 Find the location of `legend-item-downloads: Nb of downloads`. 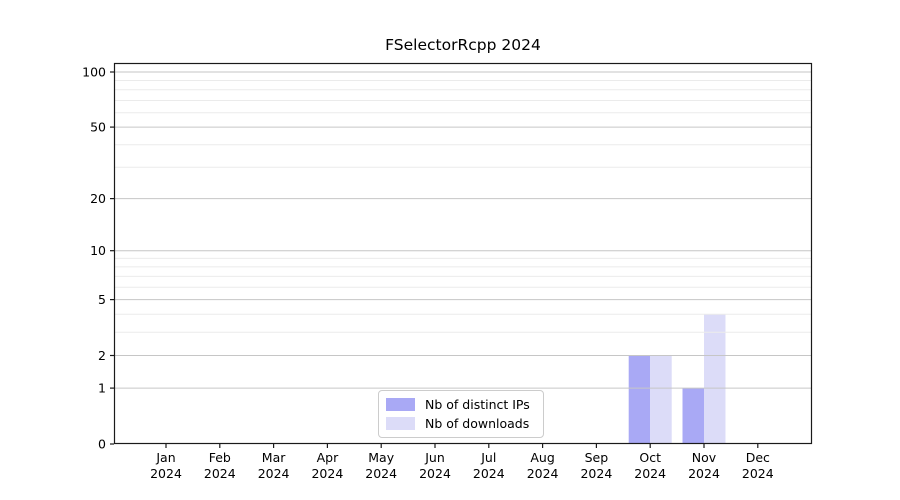

legend-item-downloads: Nb of downloads is located at coordinates (461, 423).